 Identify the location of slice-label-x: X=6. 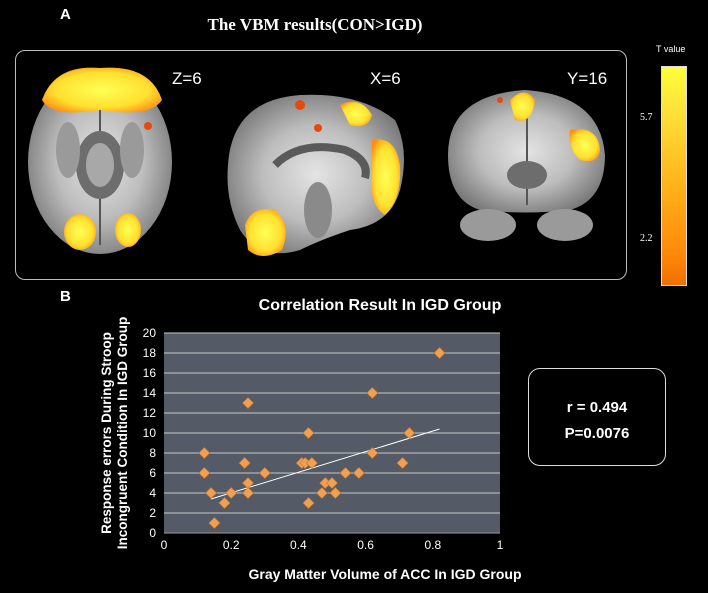
(385, 78).